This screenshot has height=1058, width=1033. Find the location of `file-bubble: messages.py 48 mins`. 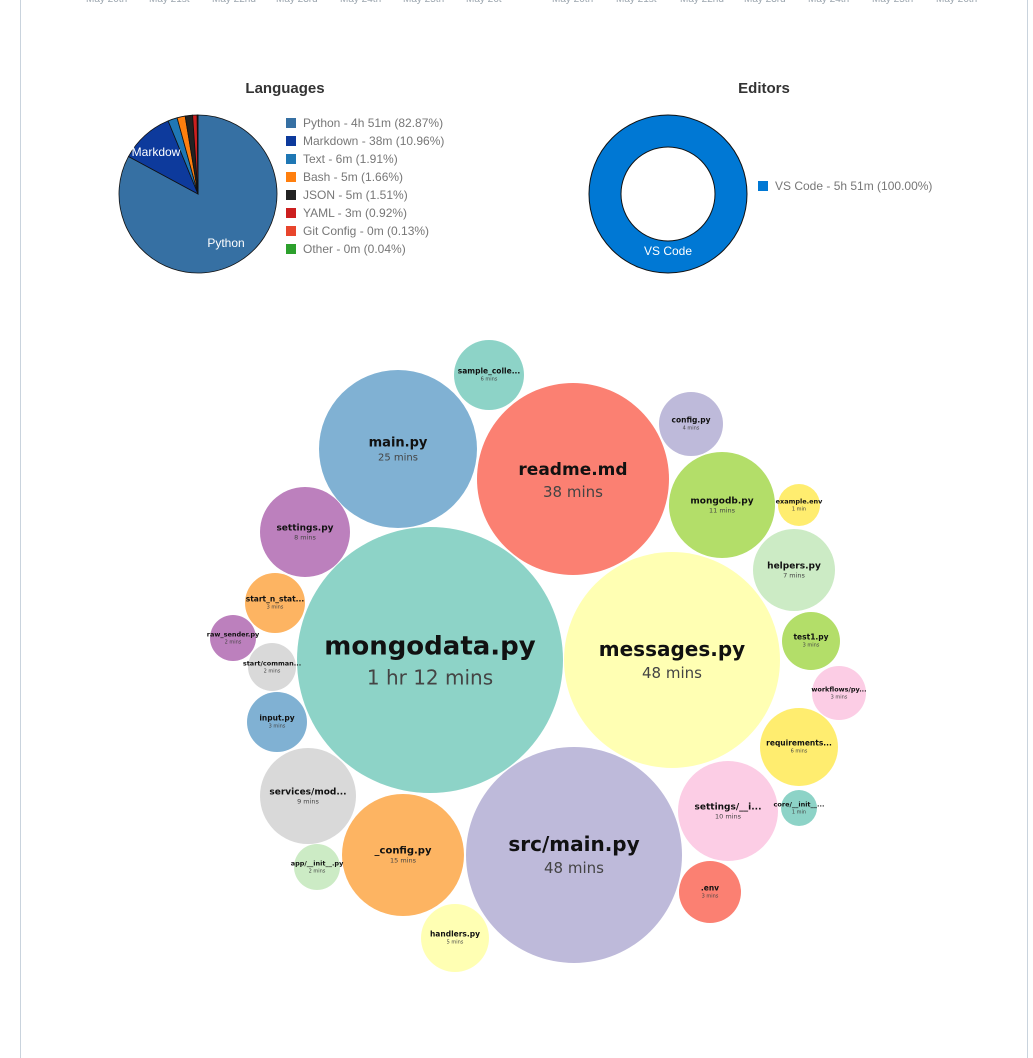

file-bubble: messages.py 48 mins is located at coordinates (672, 660).